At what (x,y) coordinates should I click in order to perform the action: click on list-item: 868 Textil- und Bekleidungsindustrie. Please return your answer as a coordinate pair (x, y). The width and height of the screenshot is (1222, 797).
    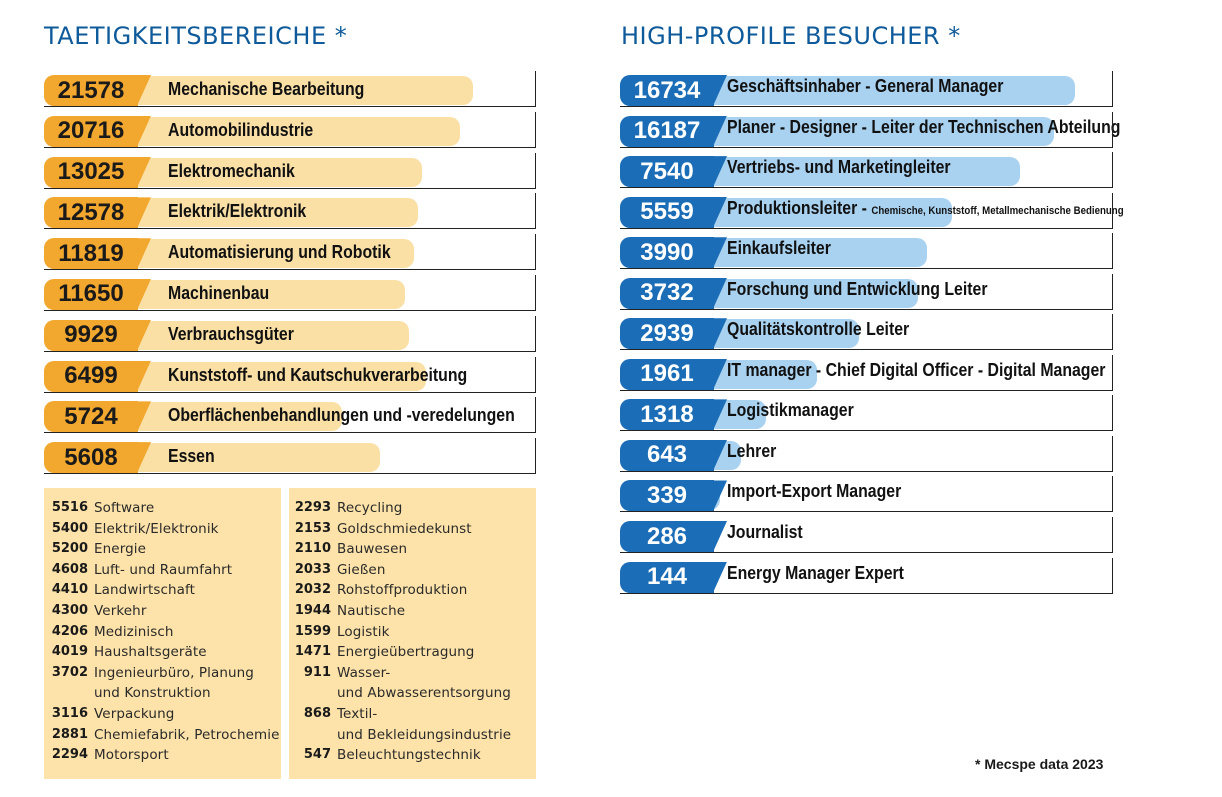
    Looking at the image, I should click on (412, 724).